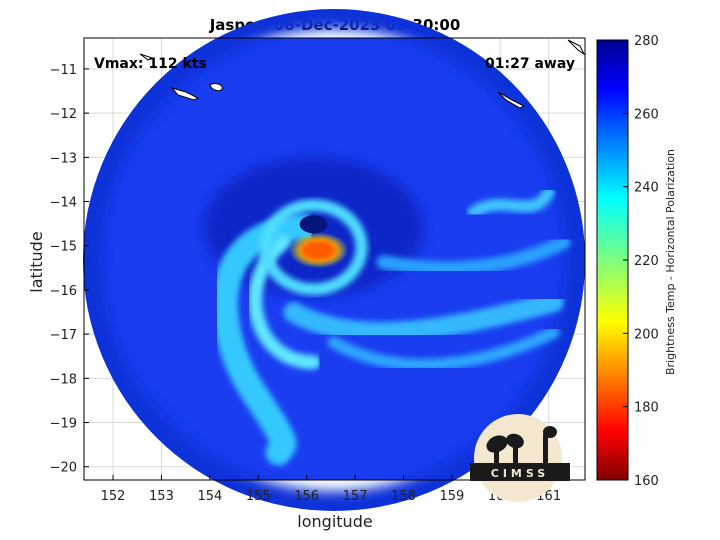  Describe the element at coordinates (69, 269) in the screenshot. I see `y-axis-ticks: −11 −12 −13 −14 −15 −16 −17 −18 −19 −20` at that location.